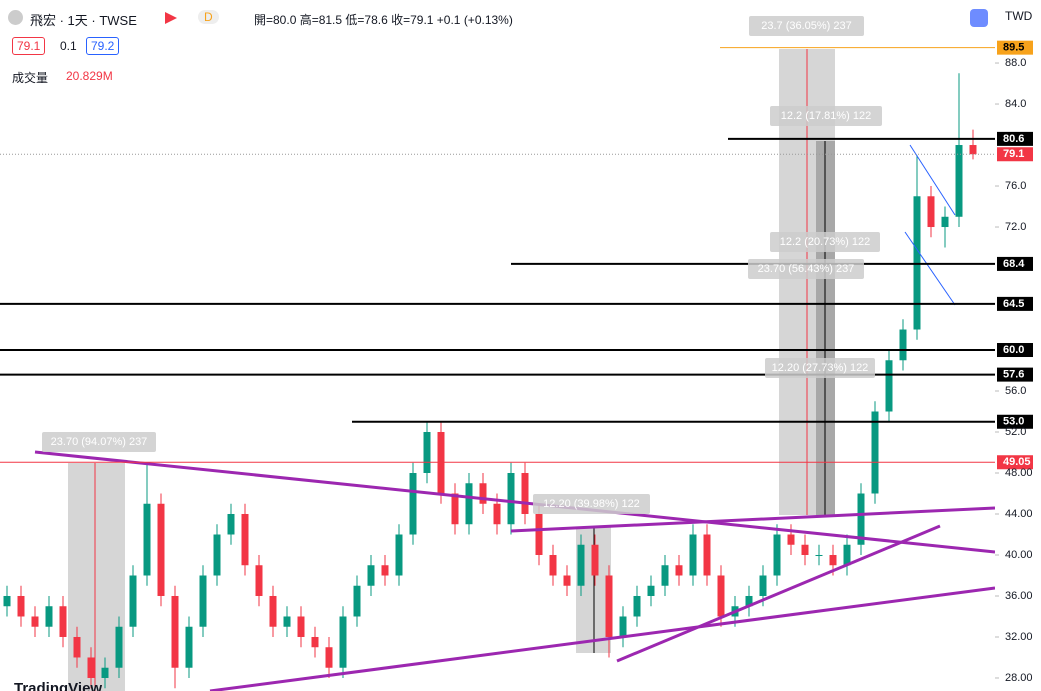  What do you see at coordinates (979, 18) in the screenshot?
I see `settings-button` at bounding box center [979, 18].